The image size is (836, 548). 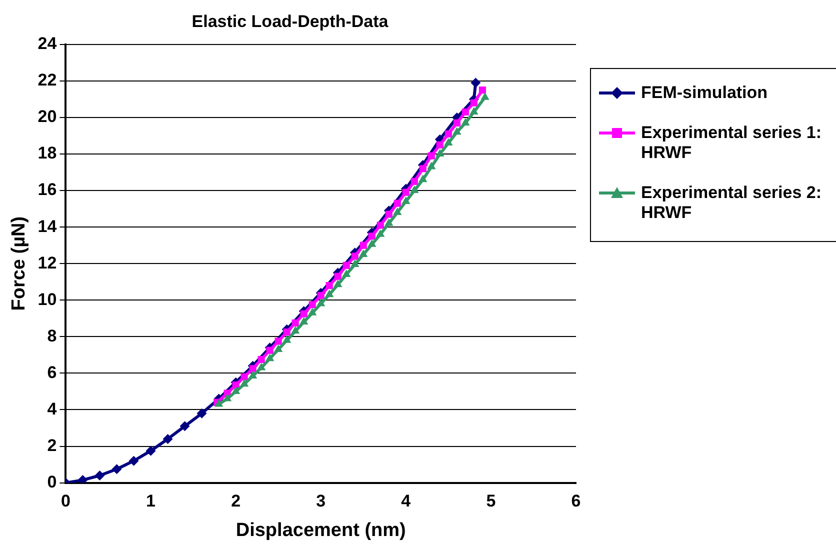 What do you see at coordinates (65, 501) in the screenshot?
I see `x-tick-label: 0` at bounding box center [65, 501].